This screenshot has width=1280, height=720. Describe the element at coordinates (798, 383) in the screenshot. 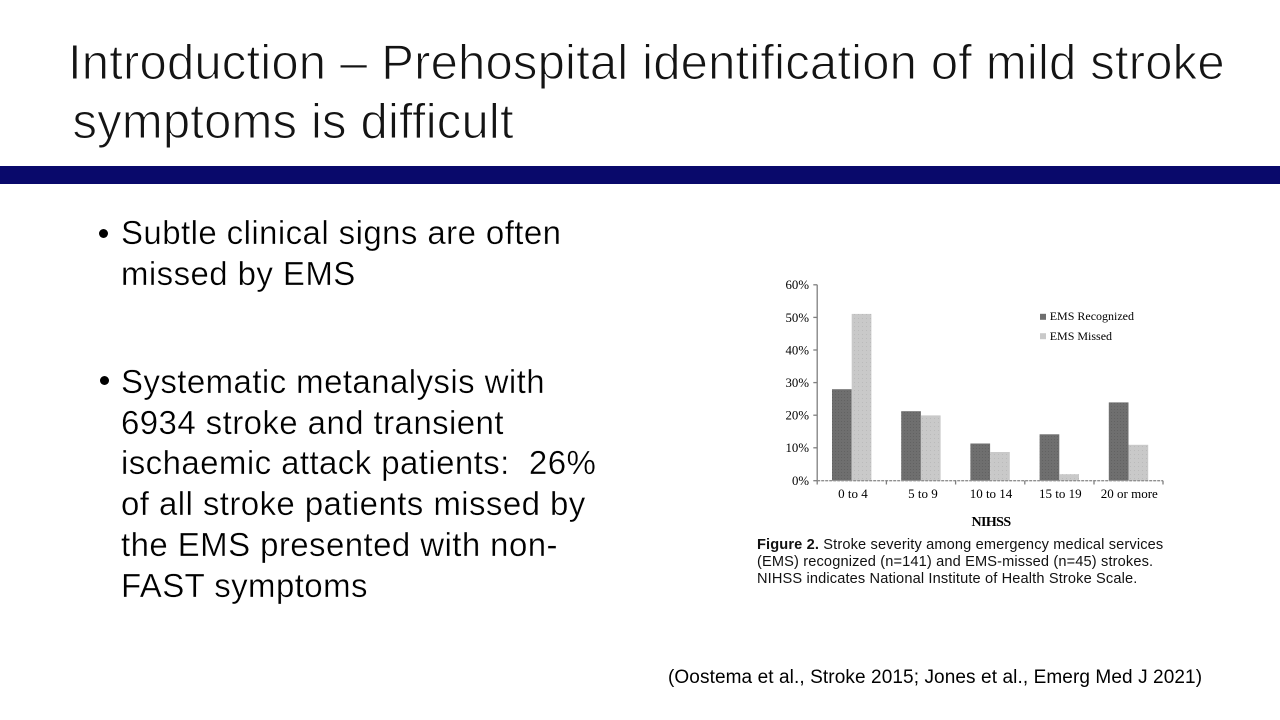

I see `svg-text: 30%` at that location.